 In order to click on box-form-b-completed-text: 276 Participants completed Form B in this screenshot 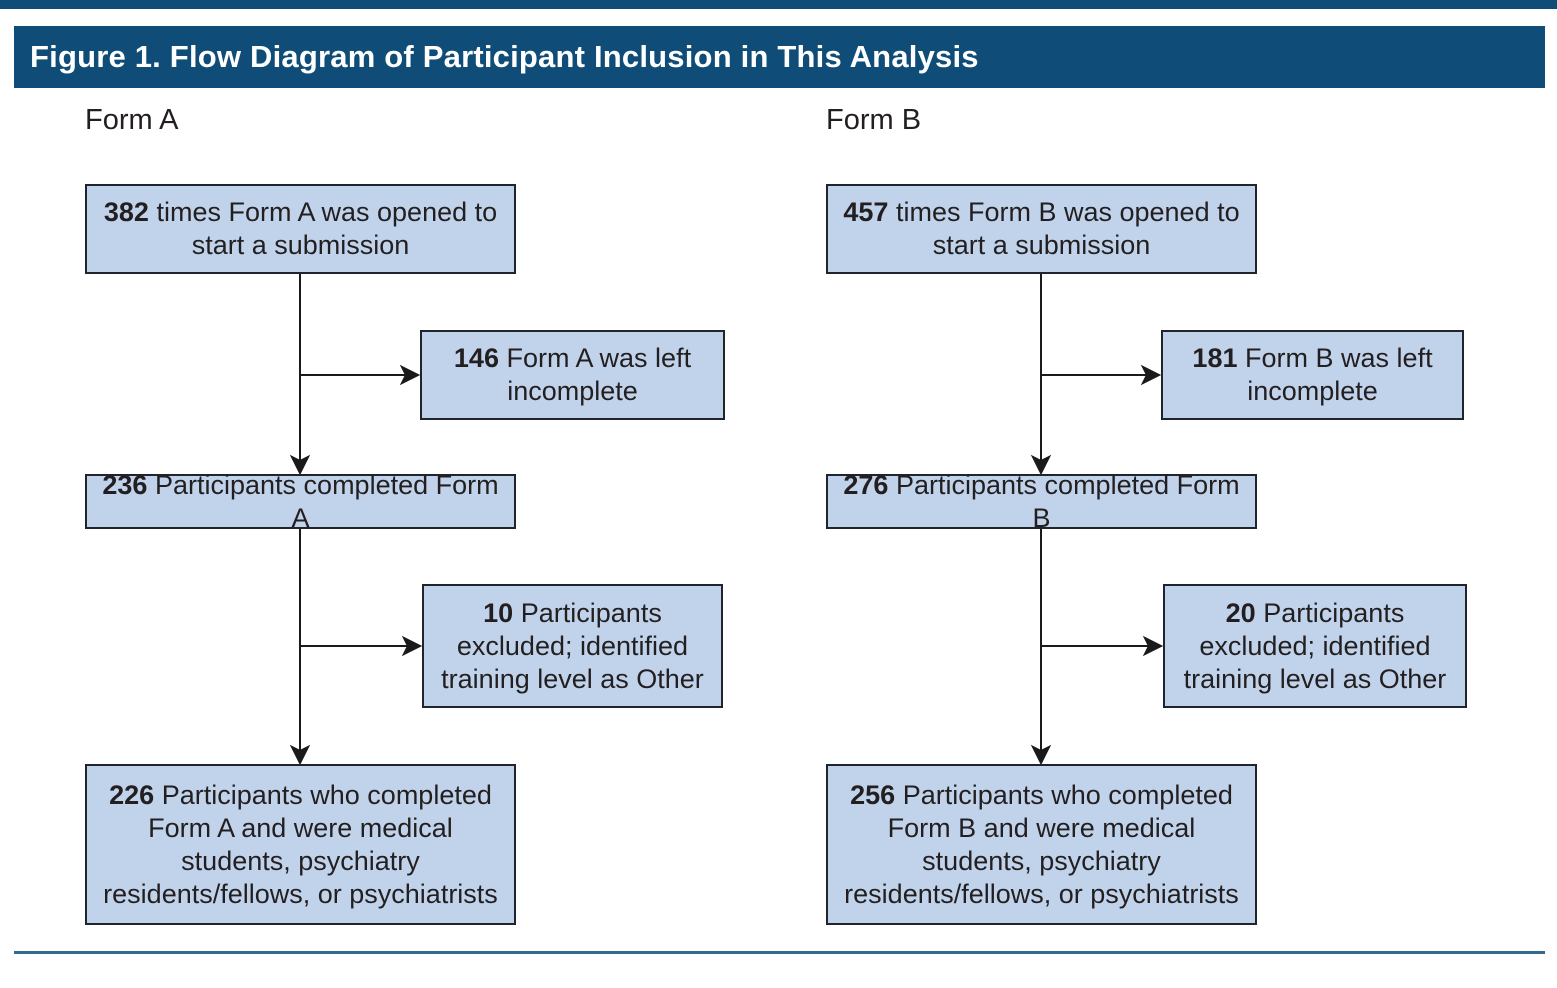, I will do `click(1041, 501)`.